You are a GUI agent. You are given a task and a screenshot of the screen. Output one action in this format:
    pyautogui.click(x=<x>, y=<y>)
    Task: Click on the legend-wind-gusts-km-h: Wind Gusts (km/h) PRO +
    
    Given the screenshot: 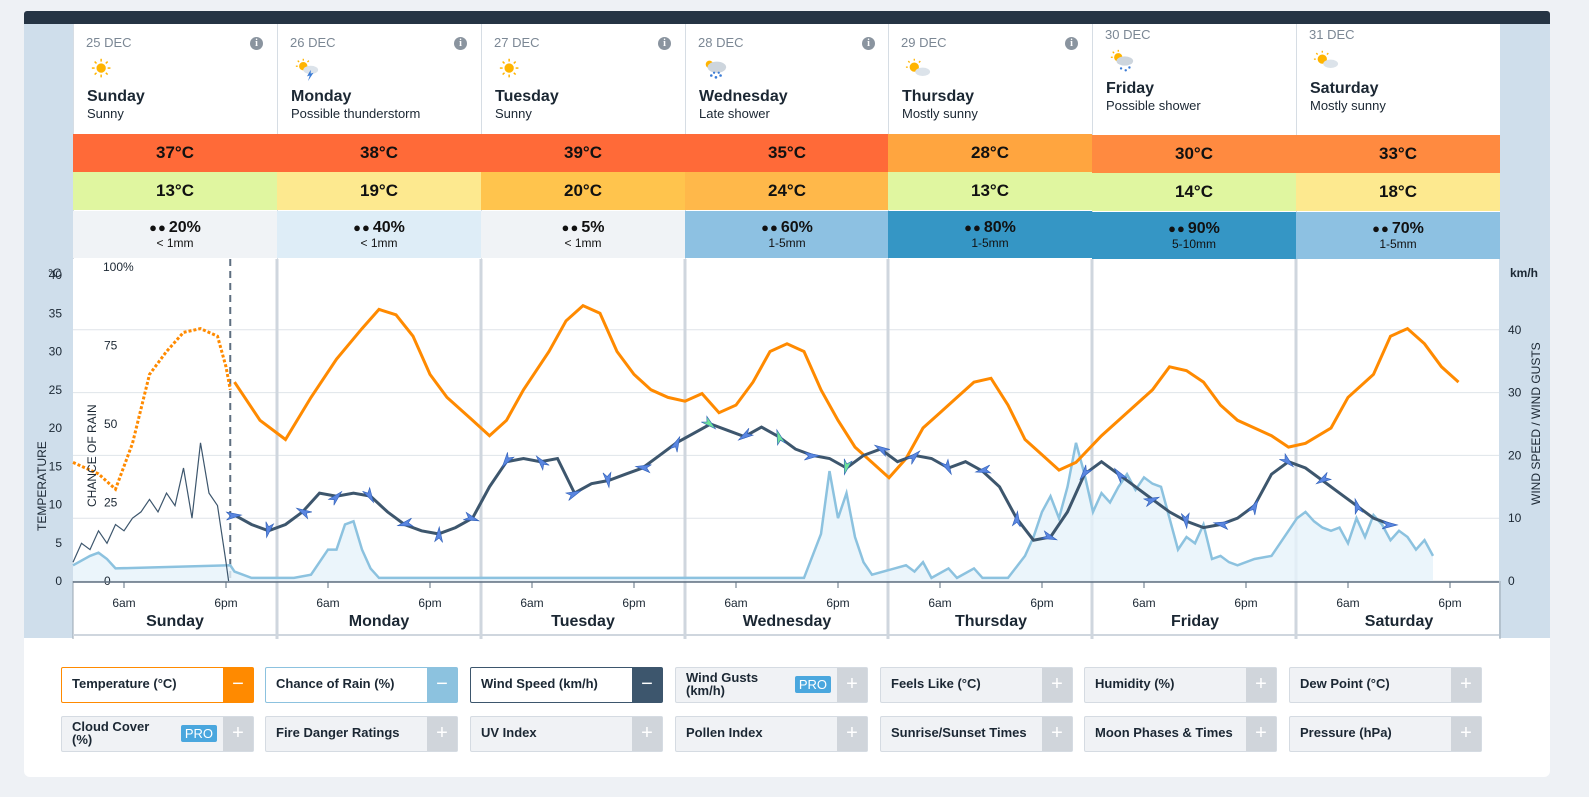 What is the action you would take?
    pyautogui.click(x=771, y=685)
    